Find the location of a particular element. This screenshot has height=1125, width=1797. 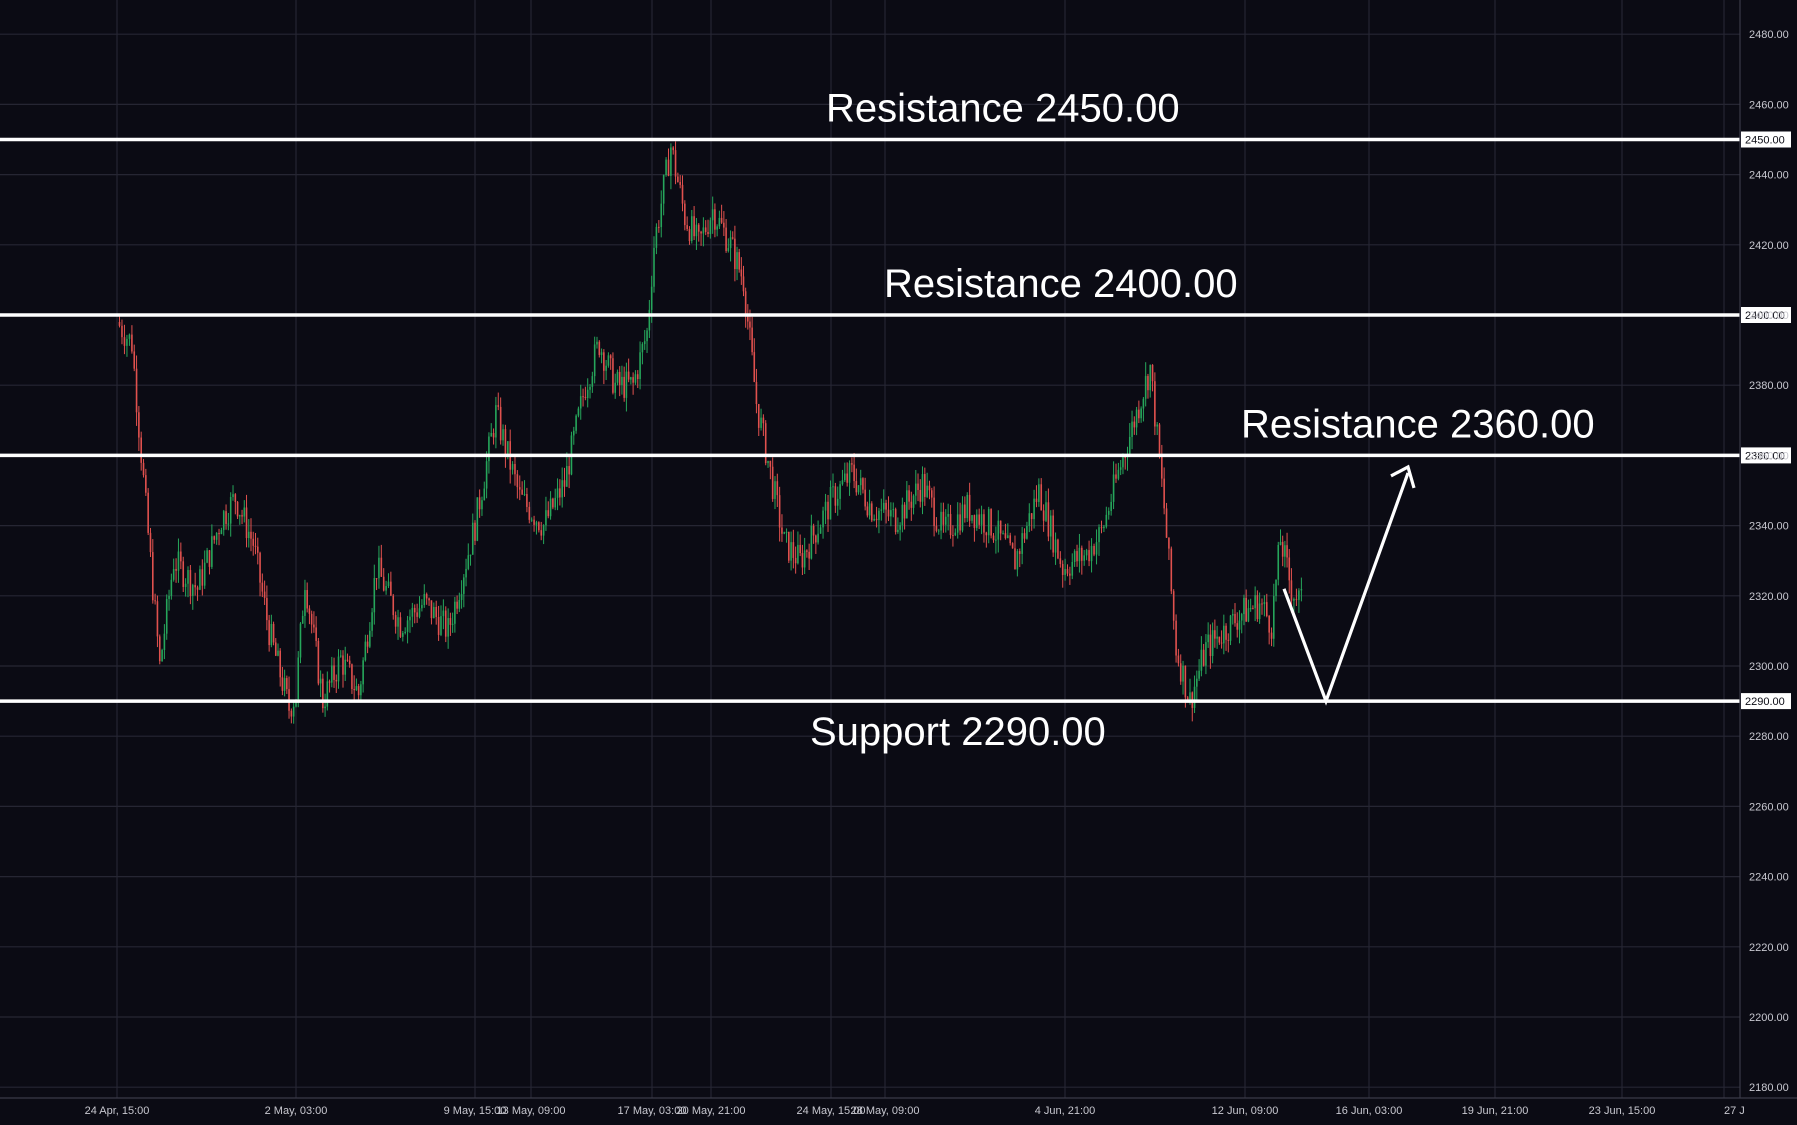

x-tick-label: 4 Jun, 21:00 is located at coordinates (1065, 1111).